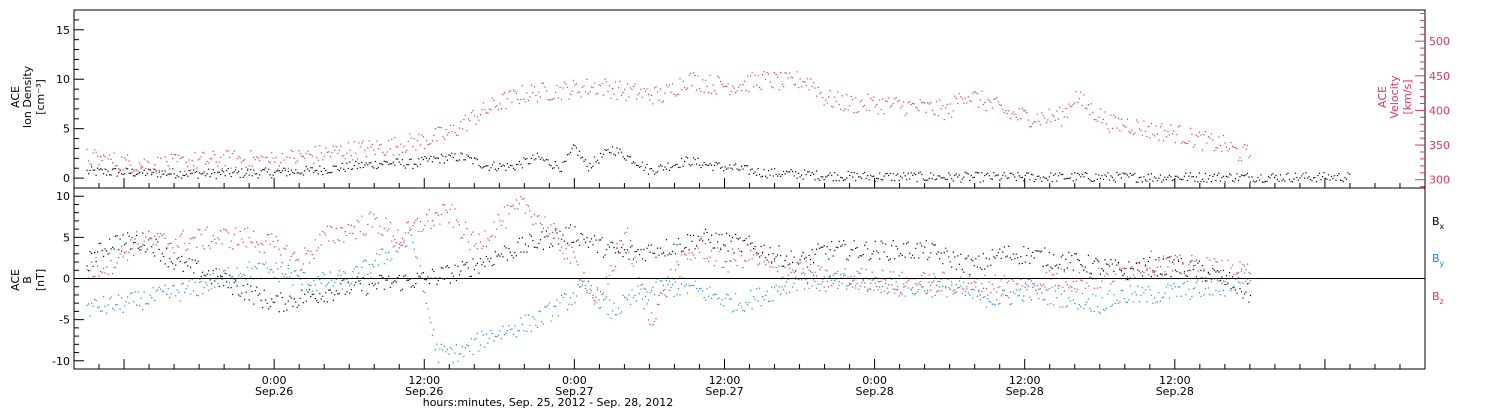  I want to click on y-tick-label: 0, so click(66, 178).